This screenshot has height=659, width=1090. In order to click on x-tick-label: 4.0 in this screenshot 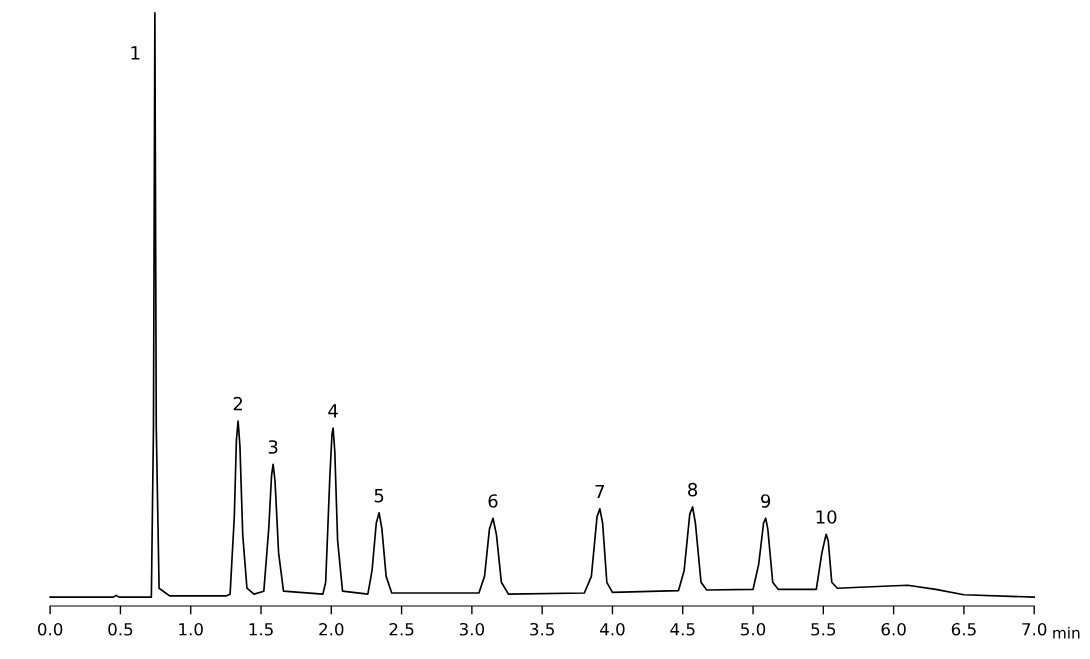, I will do `click(612, 629)`.